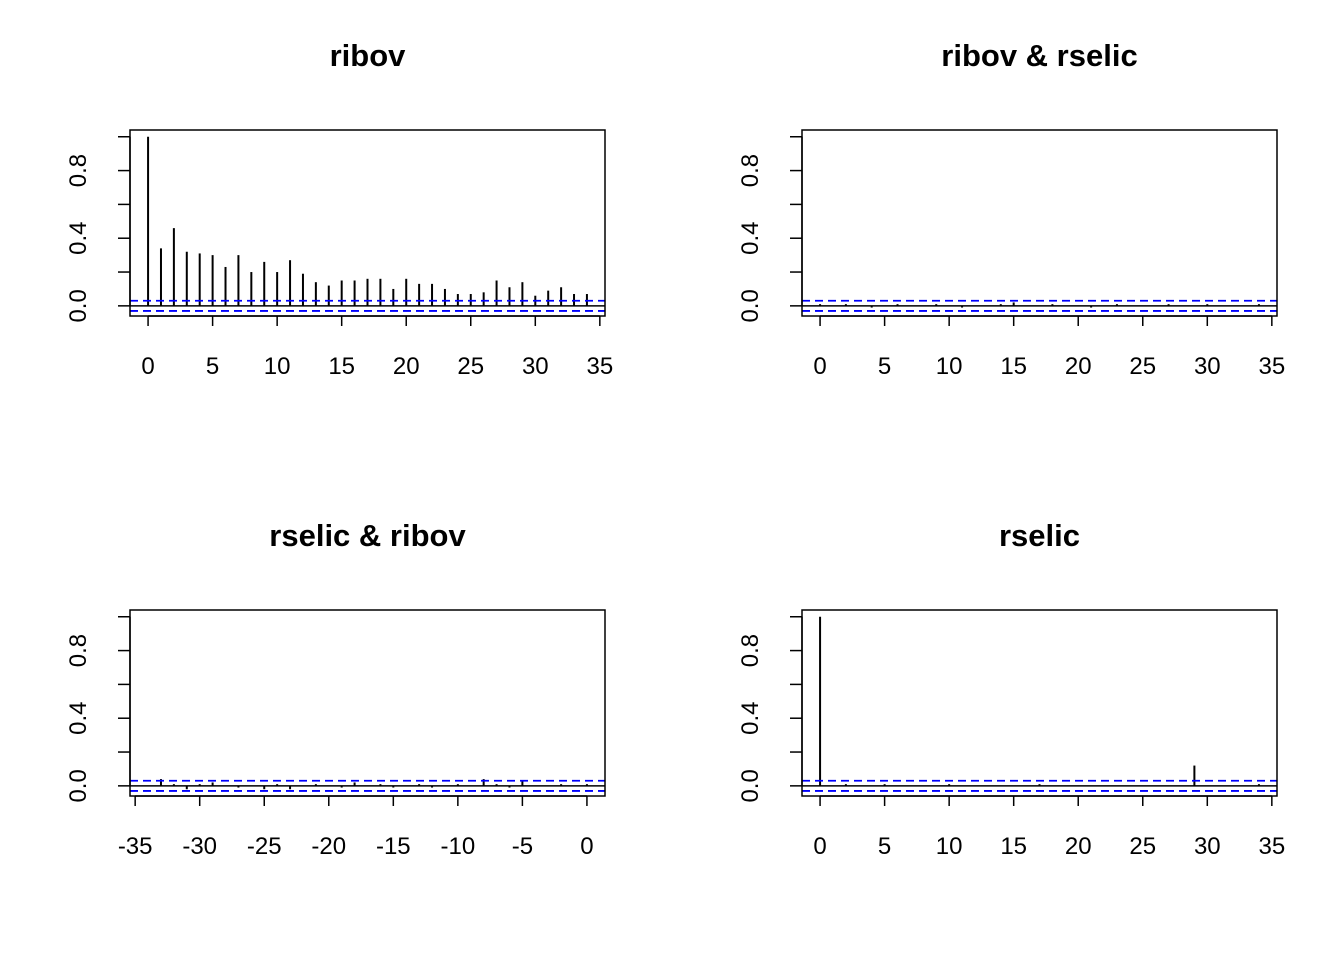  Describe the element at coordinates (393, 846) in the screenshot. I see `x-tick-label: -15` at that location.